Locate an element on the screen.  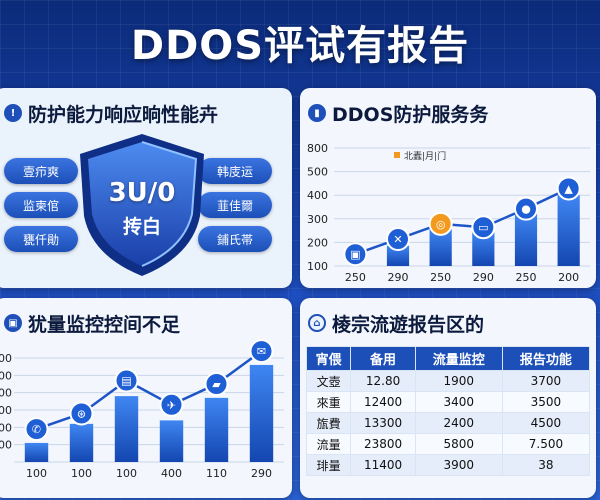
document-icon-glyph: ▤ is located at coordinates (126, 381).